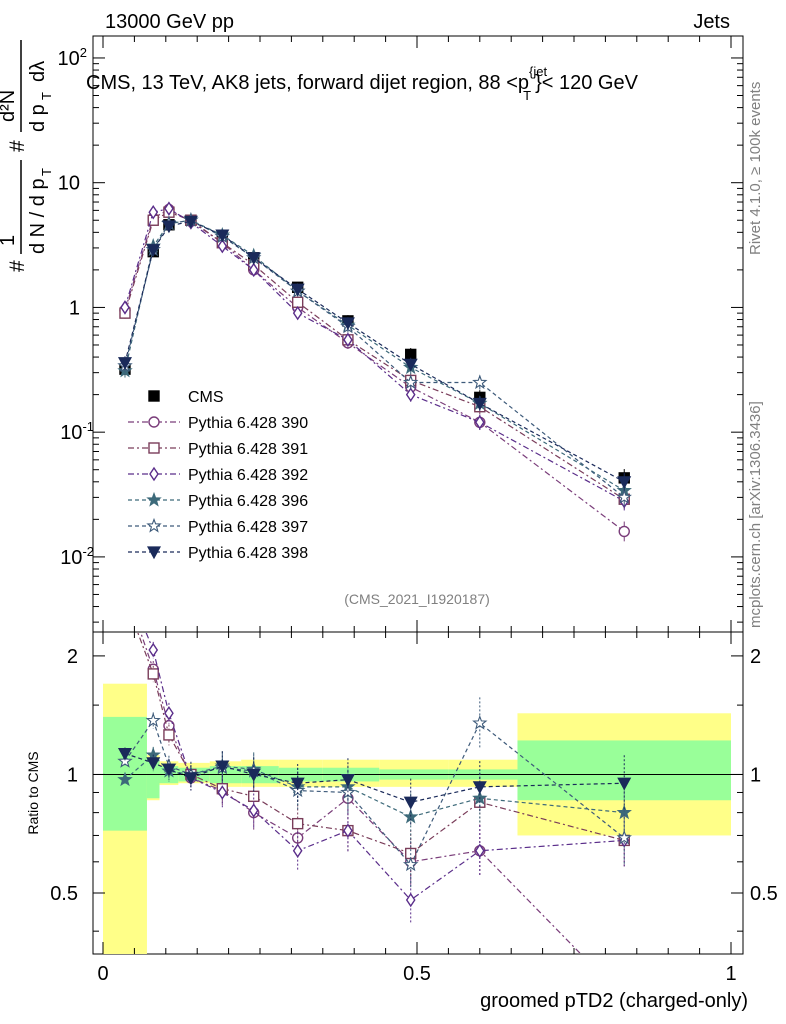 The image size is (786, 1024). Describe the element at coordinates (538, 71) in the screenshot. I see `chart-title-sup: {jet` at that location.